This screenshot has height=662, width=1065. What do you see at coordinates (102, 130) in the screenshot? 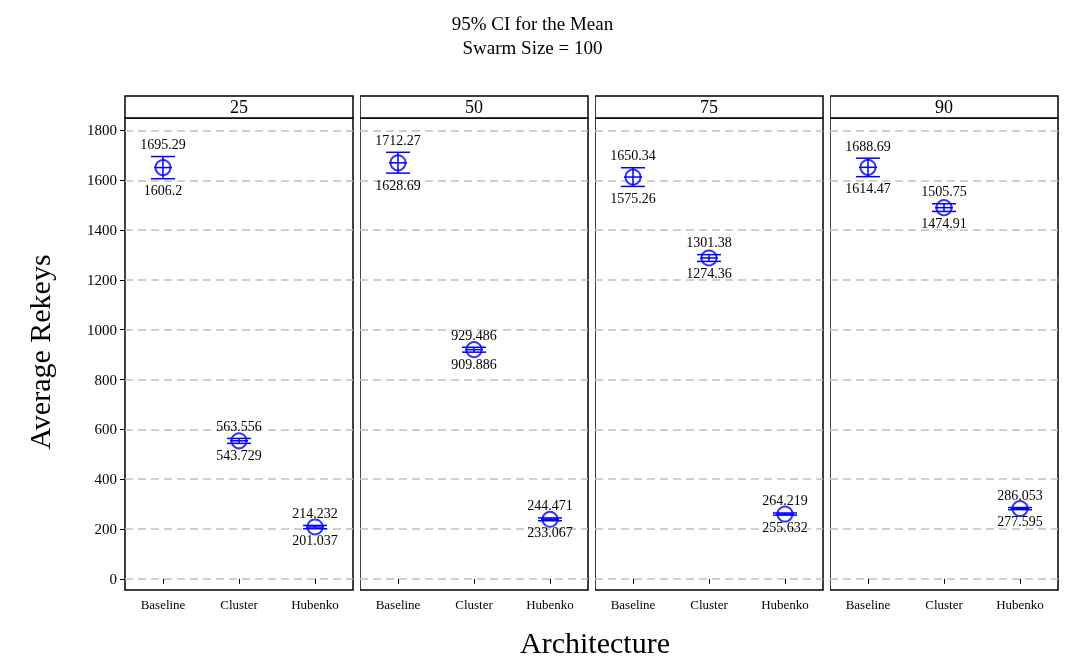
I see `y-tick-label: 1800` at bounding box center [102, 130].